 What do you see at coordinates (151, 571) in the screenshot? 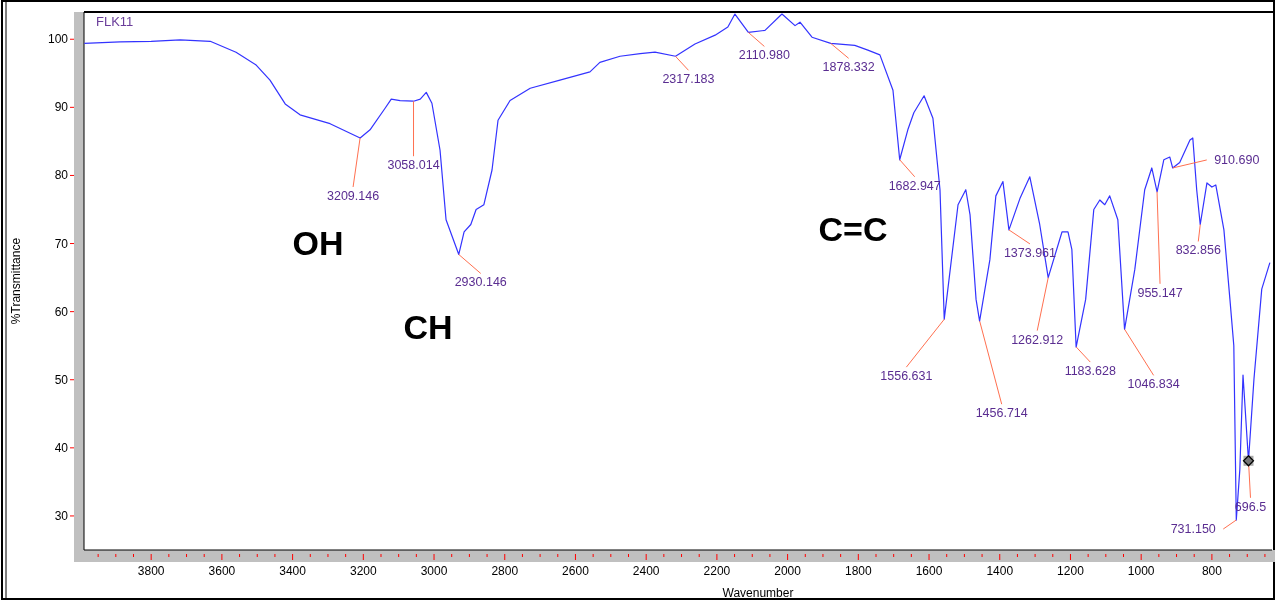
I see `x-tick-label: 3800` at bounding box center [151, 571].